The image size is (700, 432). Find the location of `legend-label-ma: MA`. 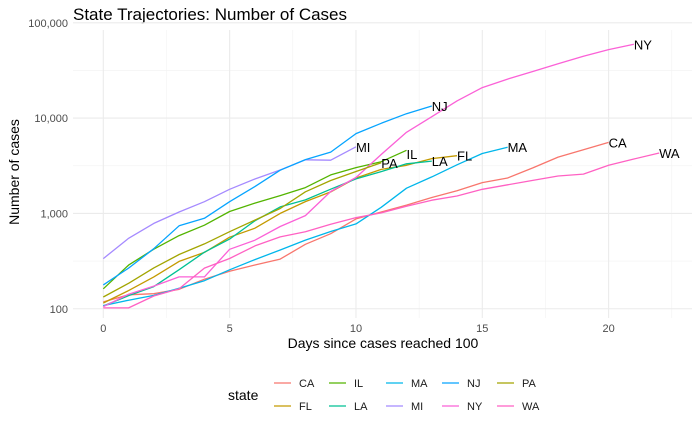

legend-label-ma: MA is located at coordinates (419, 384).